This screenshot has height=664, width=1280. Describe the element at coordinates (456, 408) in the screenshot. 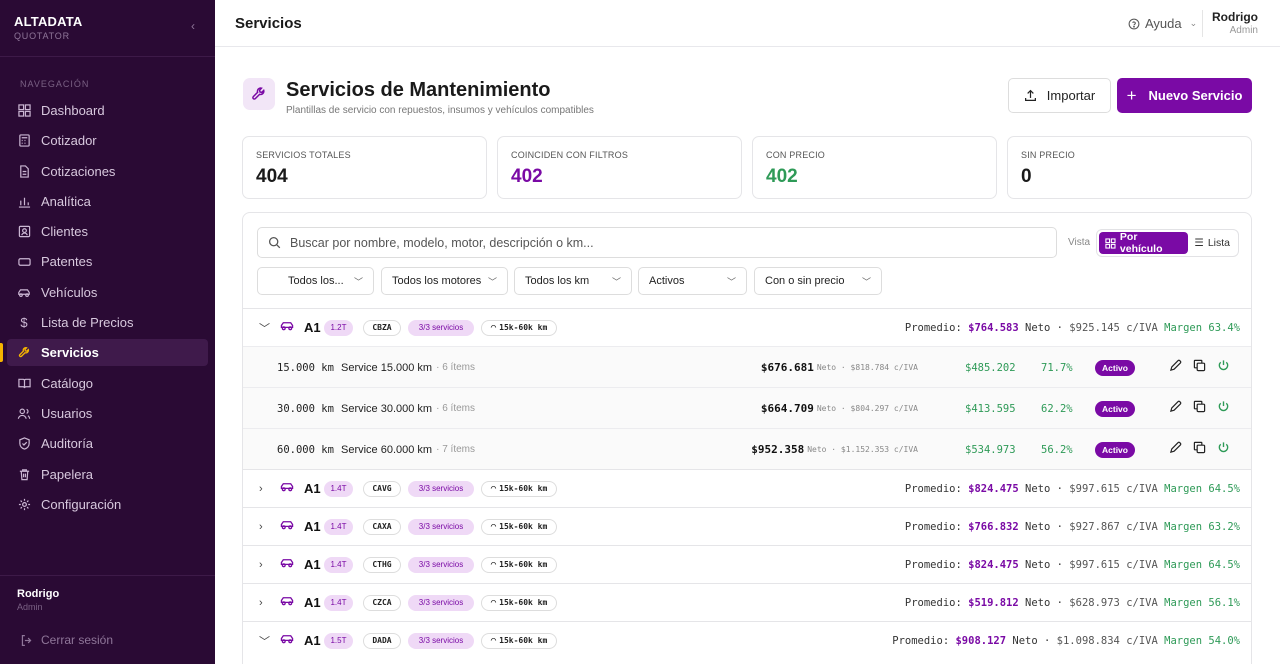

I see `service-items: · 6 ítems` at that location.